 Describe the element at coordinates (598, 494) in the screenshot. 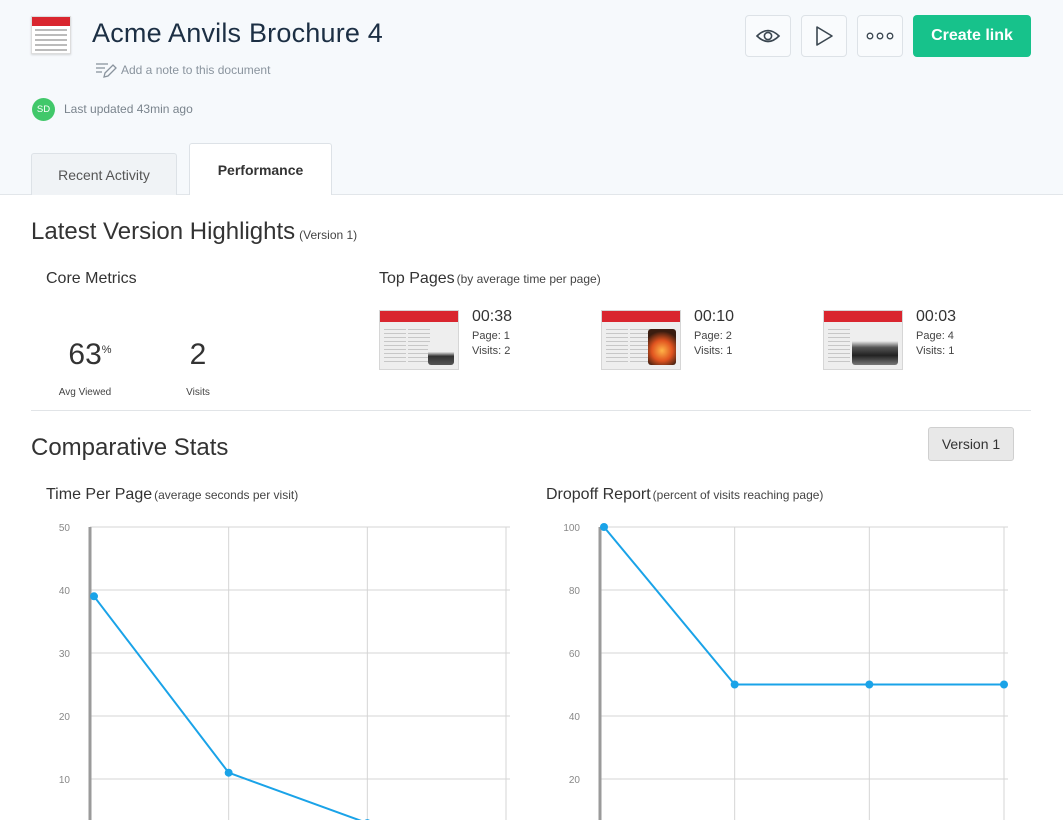

I see `dropoff-report-title-text: Dropoff Report` at that location.